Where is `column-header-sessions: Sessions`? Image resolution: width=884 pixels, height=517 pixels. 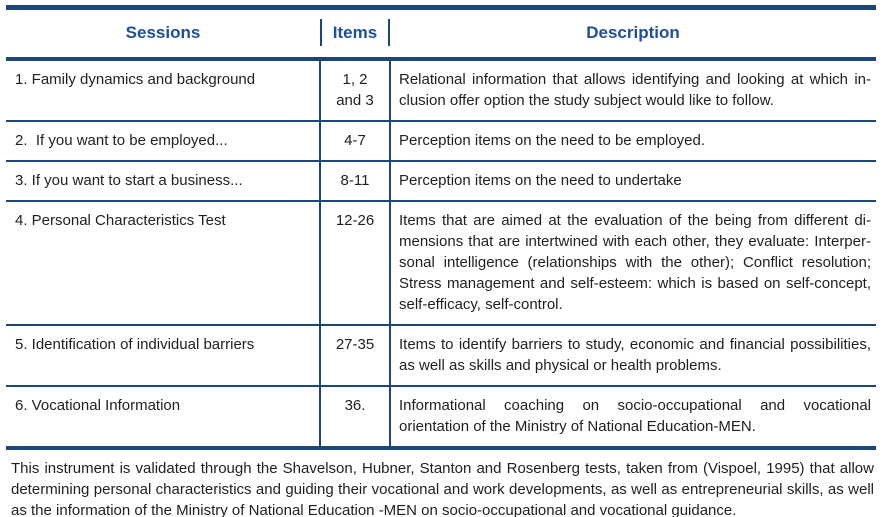
column-header-sessions: Sessions is located at coordinates (163, 35).